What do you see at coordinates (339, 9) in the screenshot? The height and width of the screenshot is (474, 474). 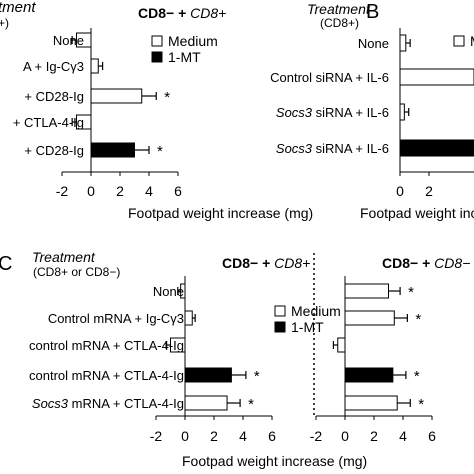 I see `panel-b-treatment-title: Treatment` at bounding box center [339, 9].